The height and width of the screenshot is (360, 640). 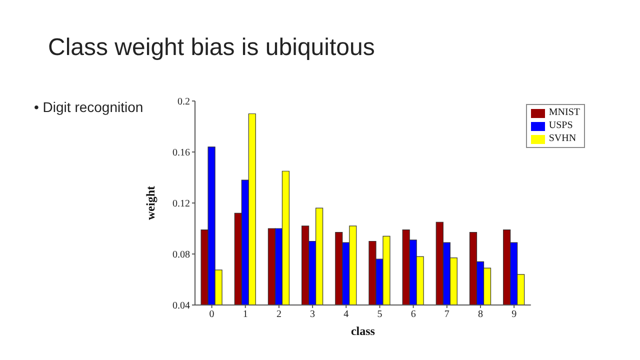 What do you see at coordinates (346, 314) in the screenshot?
I see `x-tick-label: 4` at bounding box center [346, 314].